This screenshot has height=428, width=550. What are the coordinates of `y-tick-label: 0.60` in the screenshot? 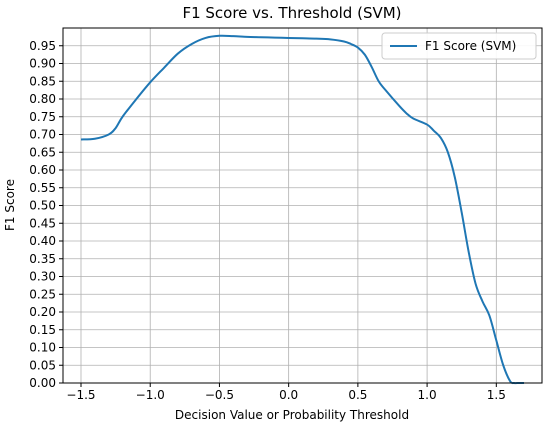 It's located at (42, 170).